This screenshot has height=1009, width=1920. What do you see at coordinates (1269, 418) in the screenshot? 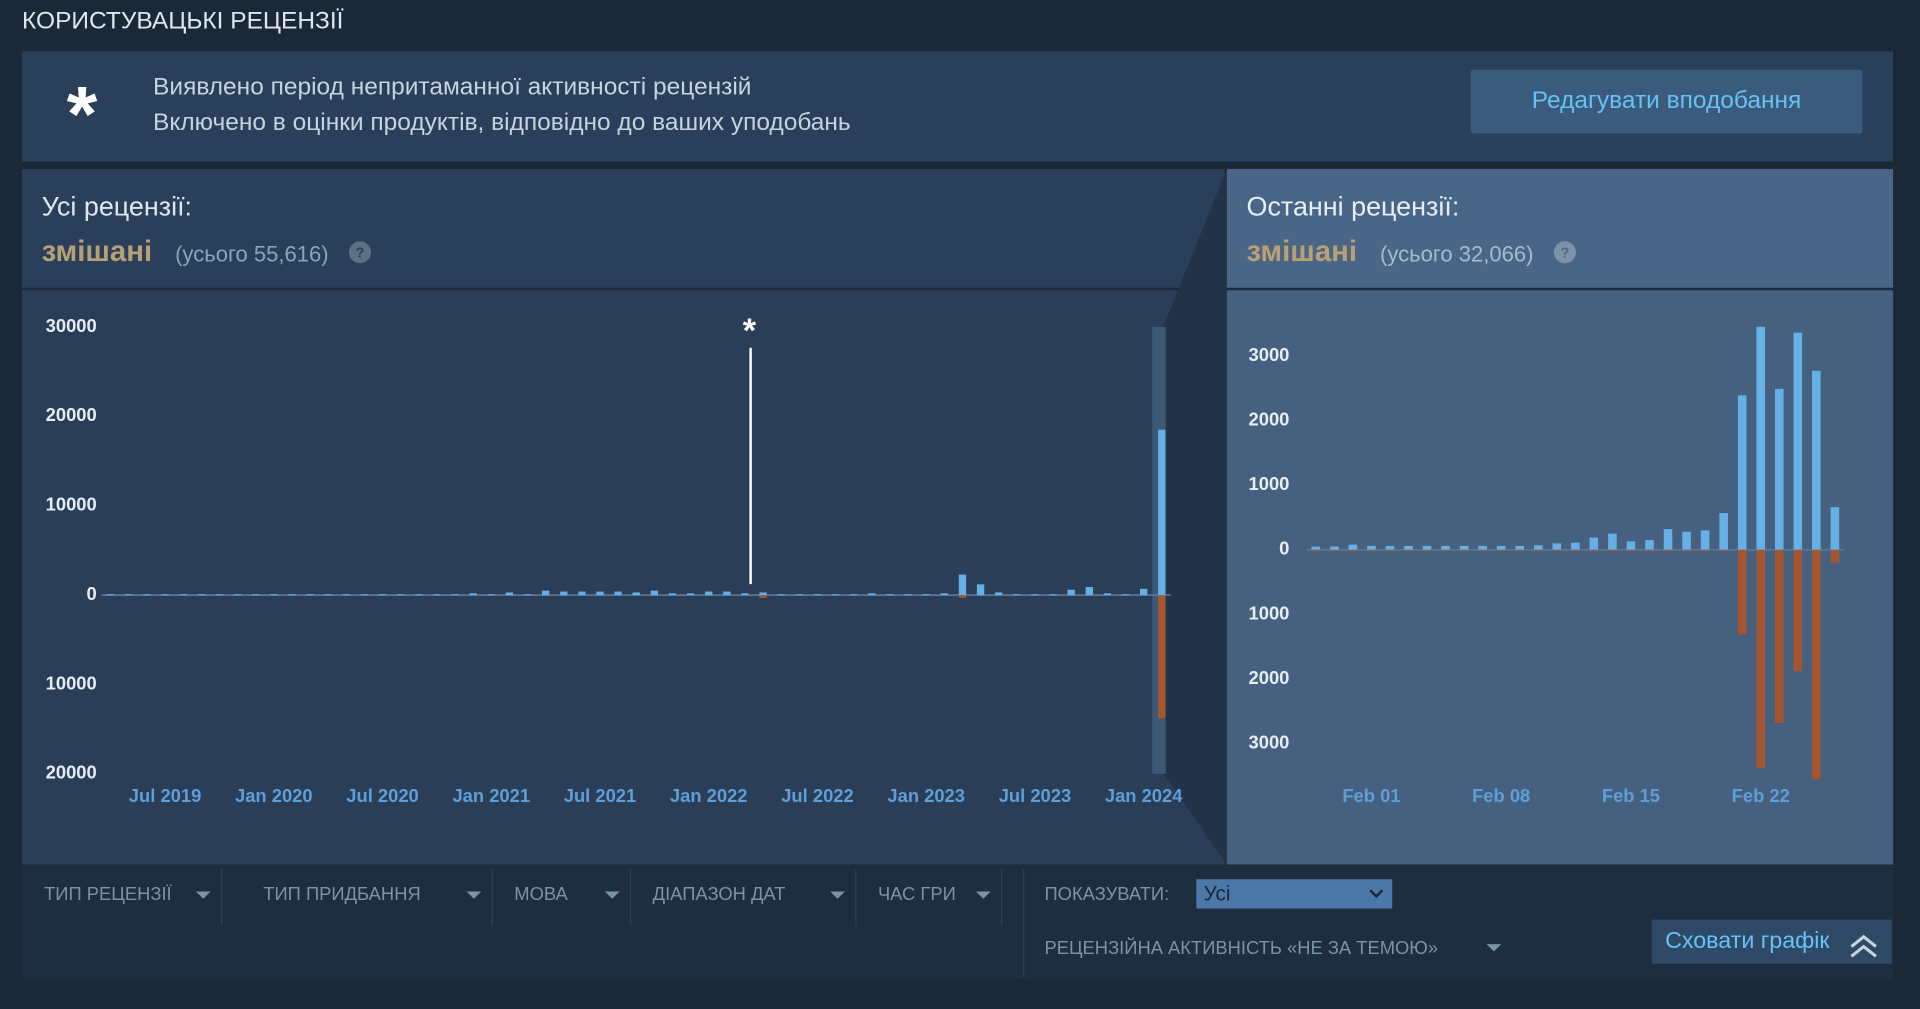
I see `y-tick-label: 2000` at bounding box center [1269, 418].